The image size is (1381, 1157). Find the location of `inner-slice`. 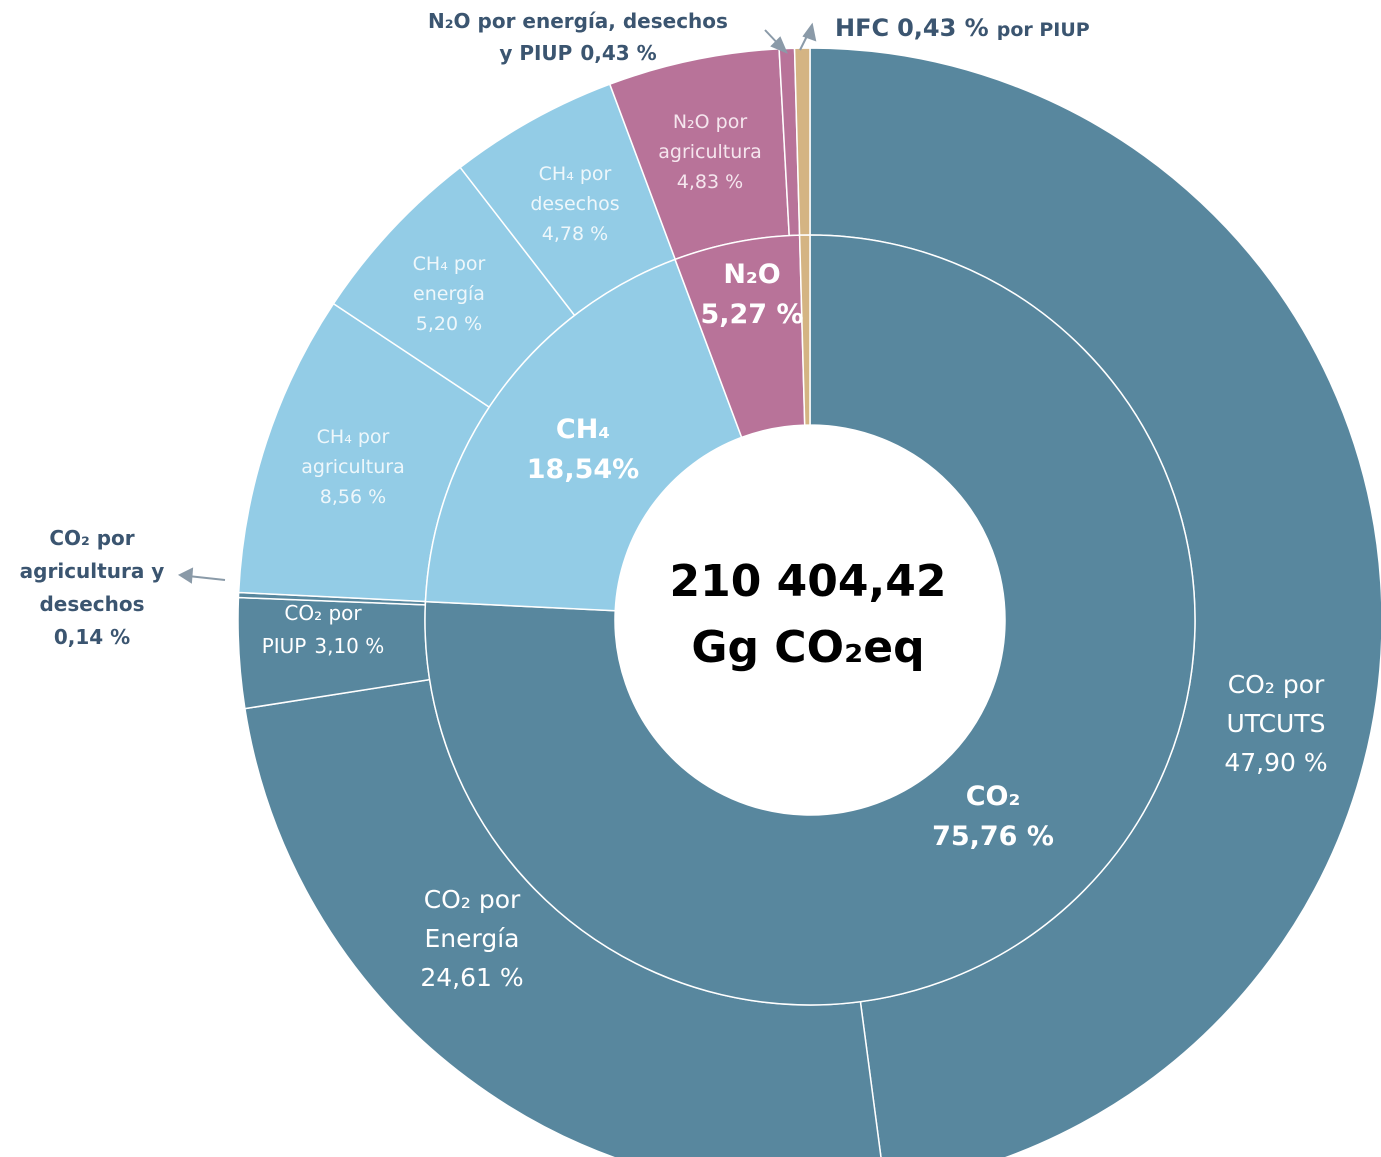

inner-slice is located at coordinates (583, 435).